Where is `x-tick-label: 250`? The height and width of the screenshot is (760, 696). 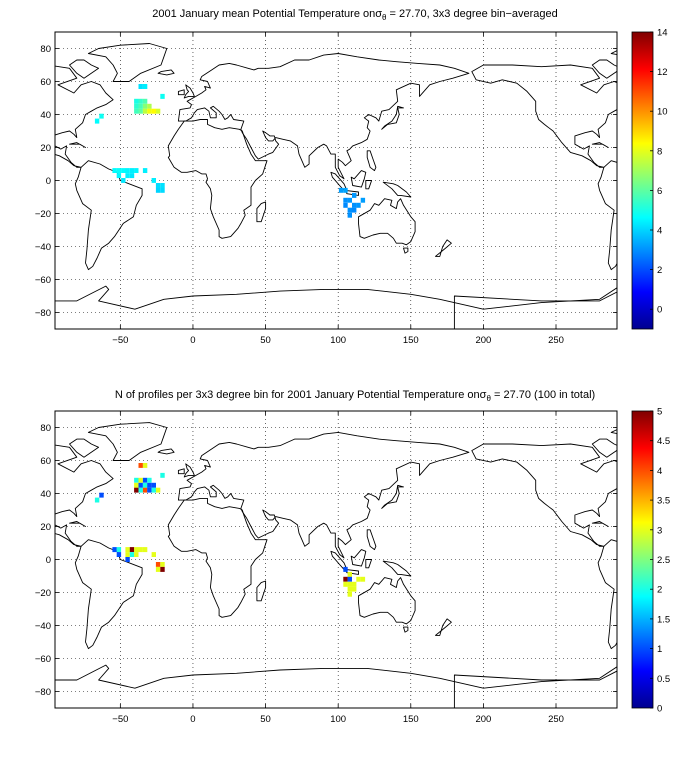
x-tick-label: 250 is located at coordinates (556, 340).